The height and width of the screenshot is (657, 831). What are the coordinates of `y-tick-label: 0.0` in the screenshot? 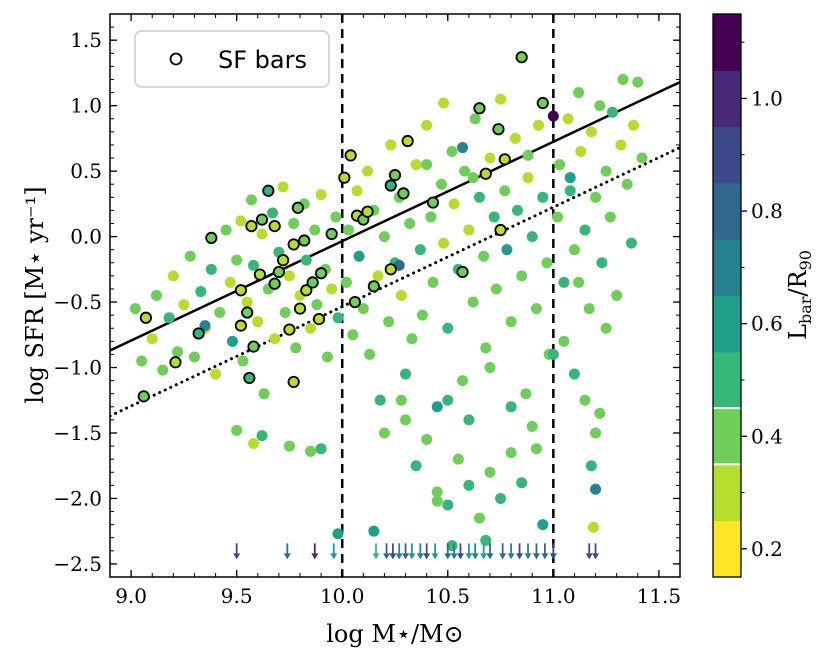 It's located at (86, 237).